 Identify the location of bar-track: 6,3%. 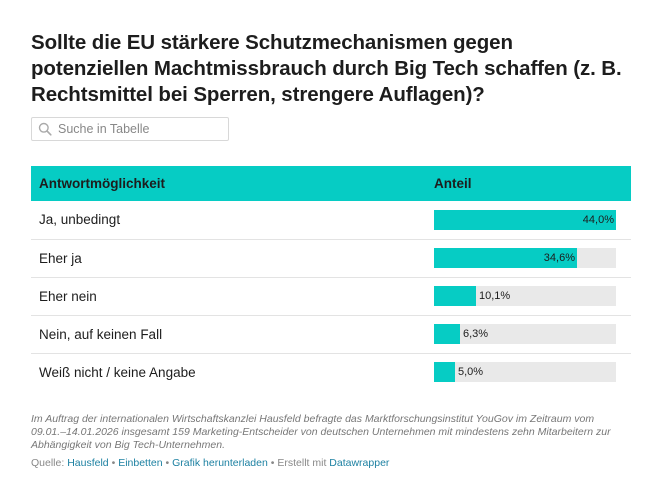
(525, 334).